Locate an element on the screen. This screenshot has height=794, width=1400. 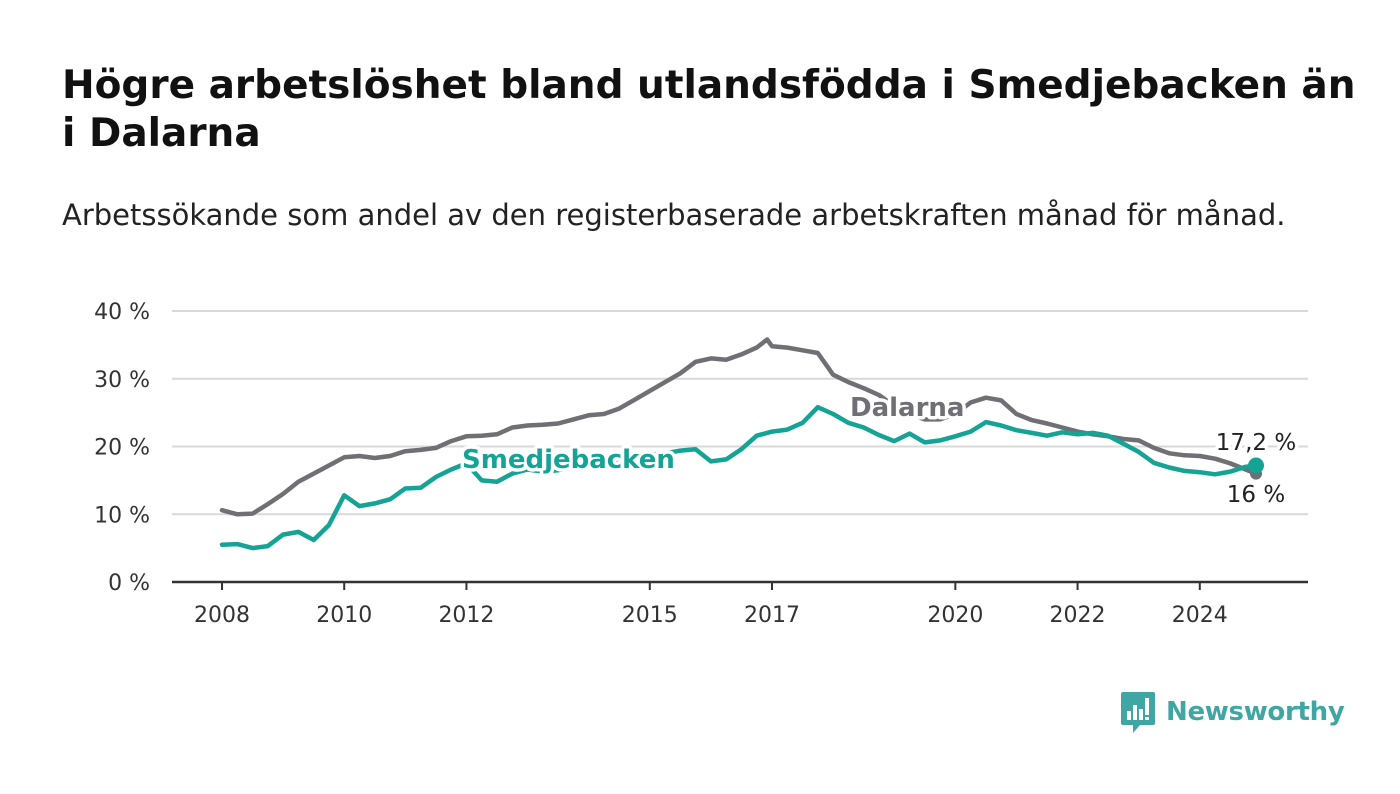
x-tick-label: 2012 is located at coordinates (466, 615).